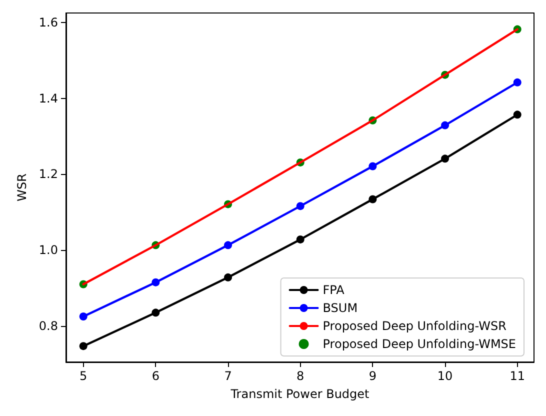  What do you see at coordinates (518, 376) in the screenshot?
I see `x-tick-label: 11` at bounding box center [518, 376].